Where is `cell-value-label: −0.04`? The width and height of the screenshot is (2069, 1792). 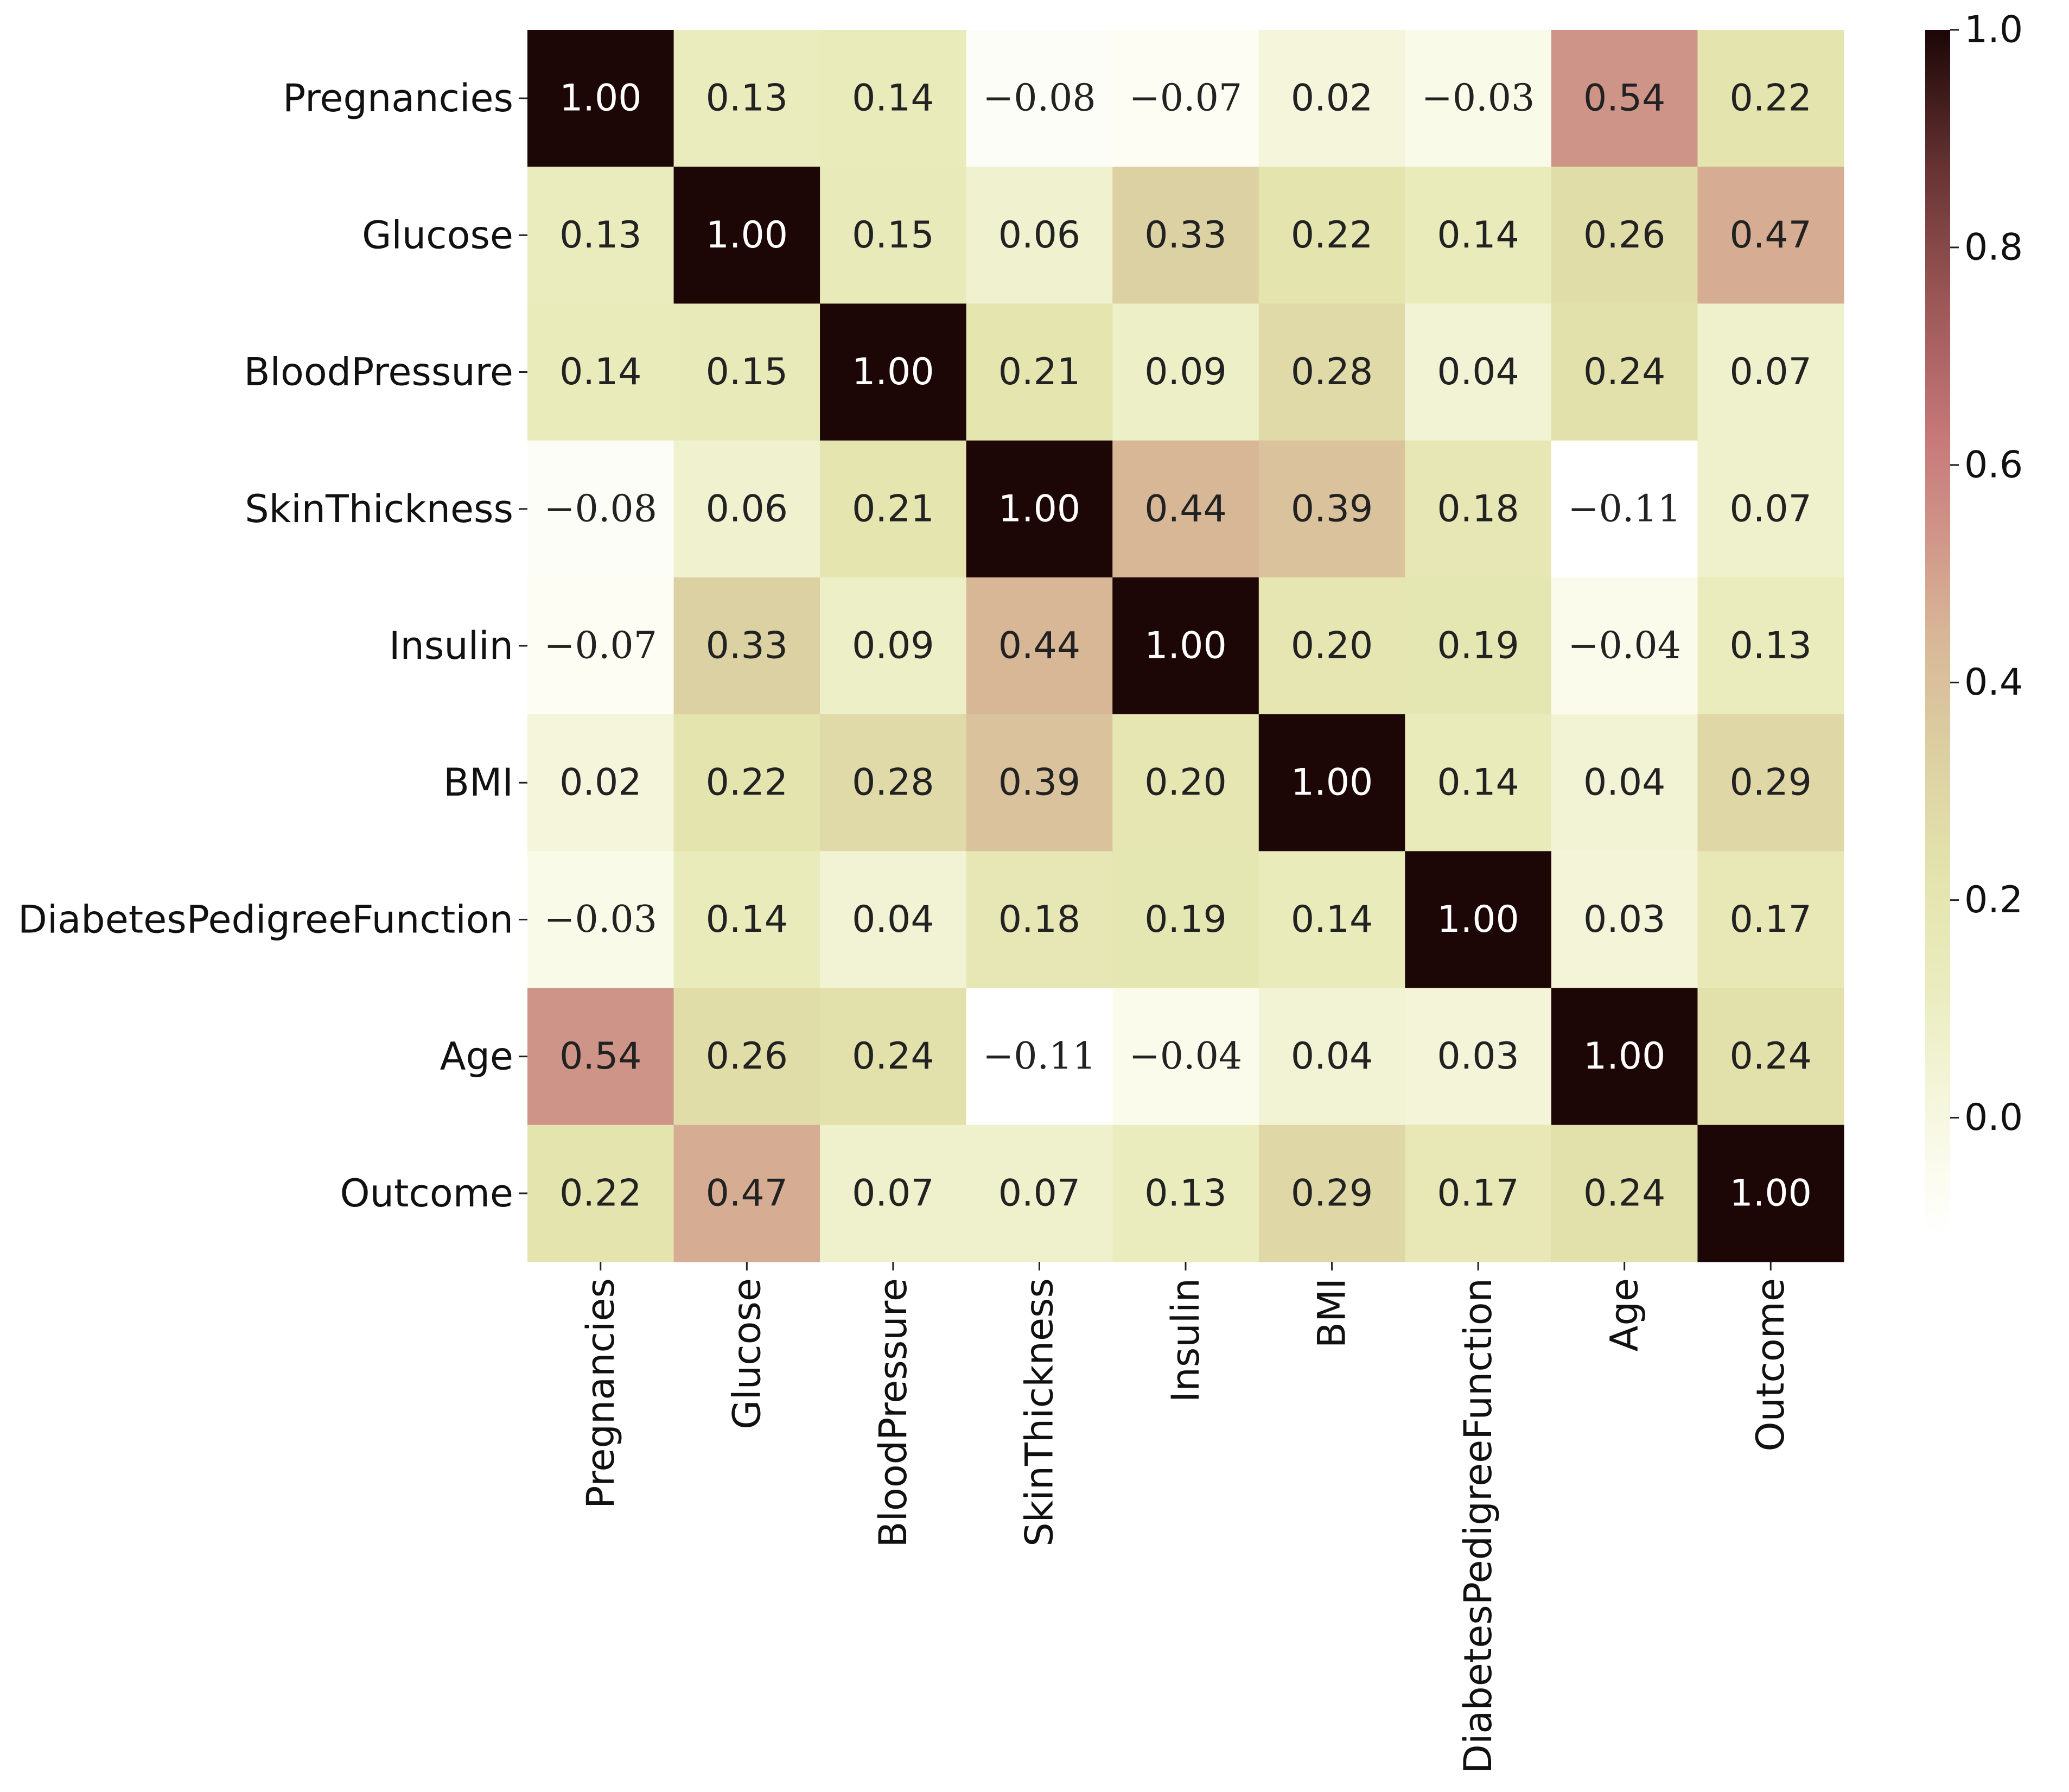 cell-value-label: −0.04 is located at coordinates (1624, 647).